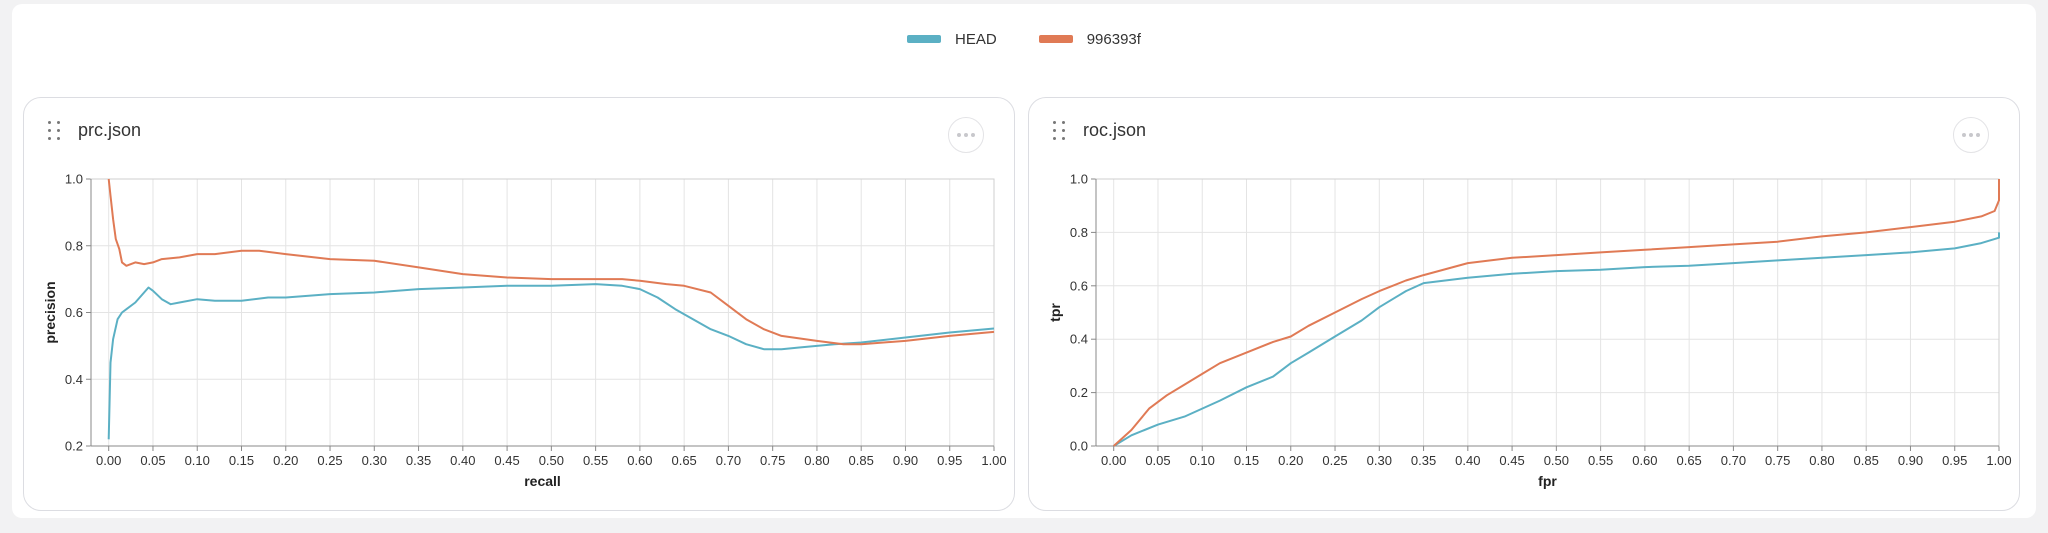  I want to click on y-axis-title: precision, so click(50, 312).